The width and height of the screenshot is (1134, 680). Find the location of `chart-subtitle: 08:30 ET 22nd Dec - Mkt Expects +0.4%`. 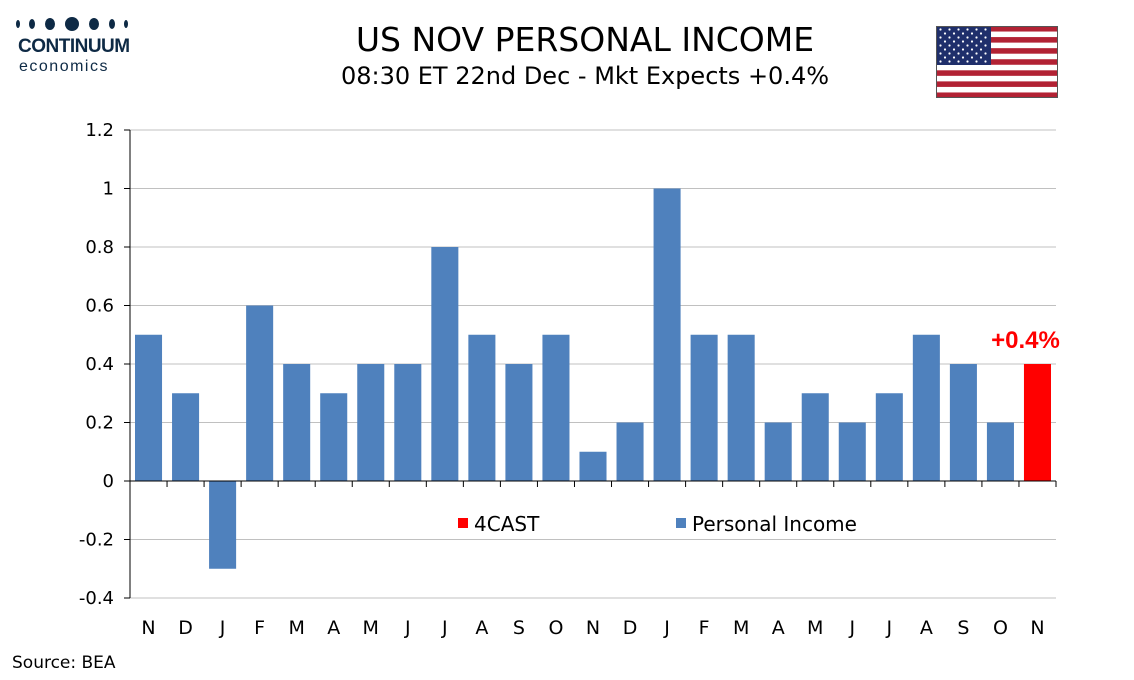

chart-subtitle: 08:30 ET 22nd Dec - Mkt Expects +0.4% is located at coordinates (585, 76).